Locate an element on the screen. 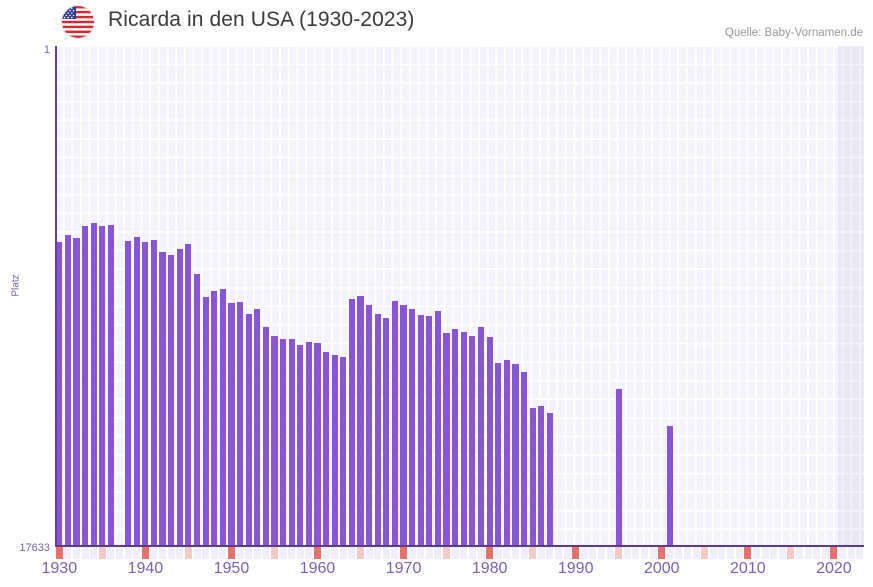 The height and width of the screenshot is (587, 873). x-axis-label: 1970 is located at coordinates (403, 568).